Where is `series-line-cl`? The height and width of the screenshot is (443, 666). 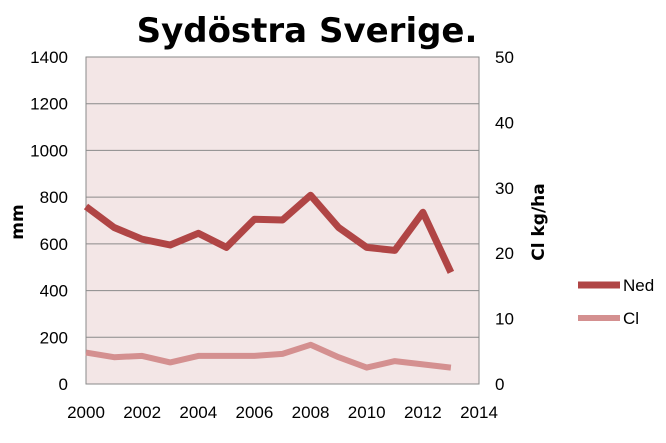 series-line-cl is located at coordinates (268, 356).